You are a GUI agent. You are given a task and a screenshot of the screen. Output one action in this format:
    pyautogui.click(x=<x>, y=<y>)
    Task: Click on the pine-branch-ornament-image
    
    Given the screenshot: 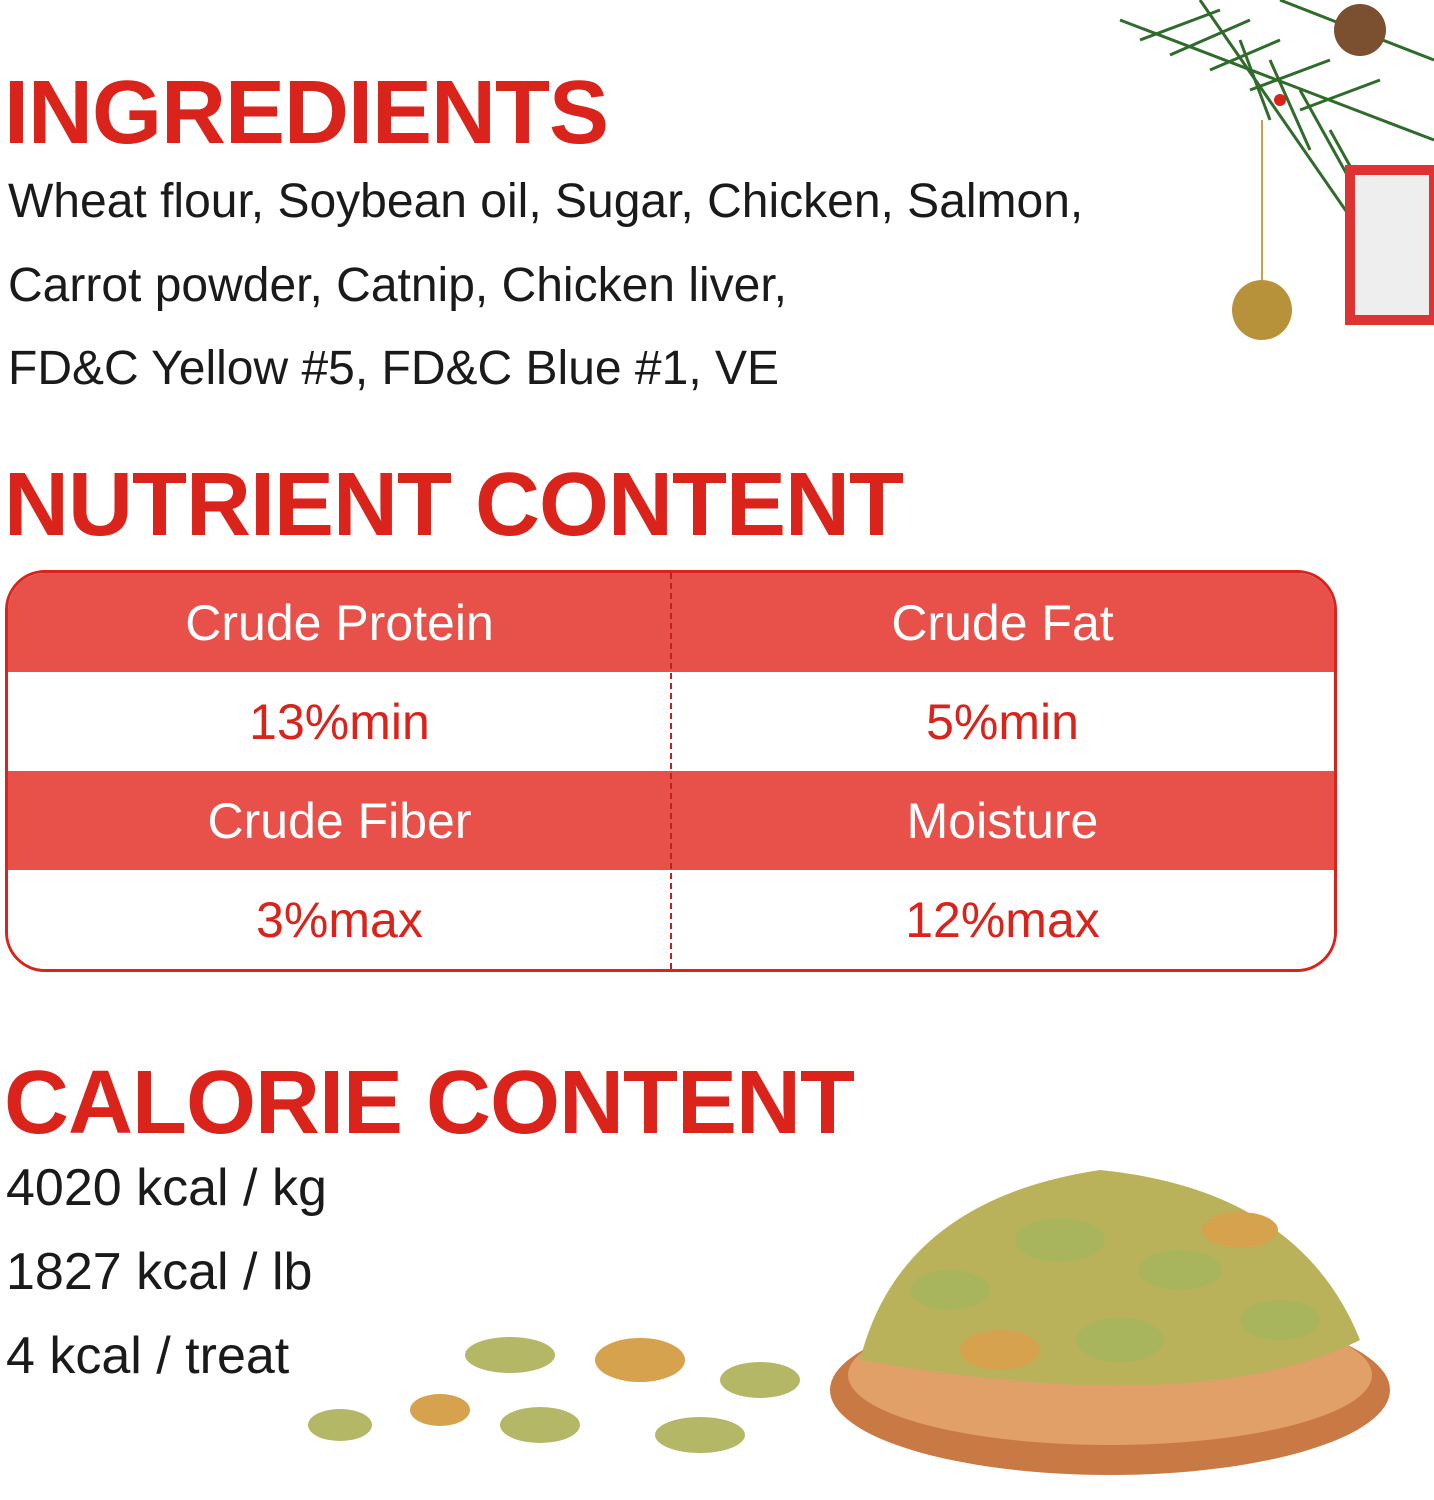 What is the action you would take?
    pyautogui.click(x=1276, y=170)
    